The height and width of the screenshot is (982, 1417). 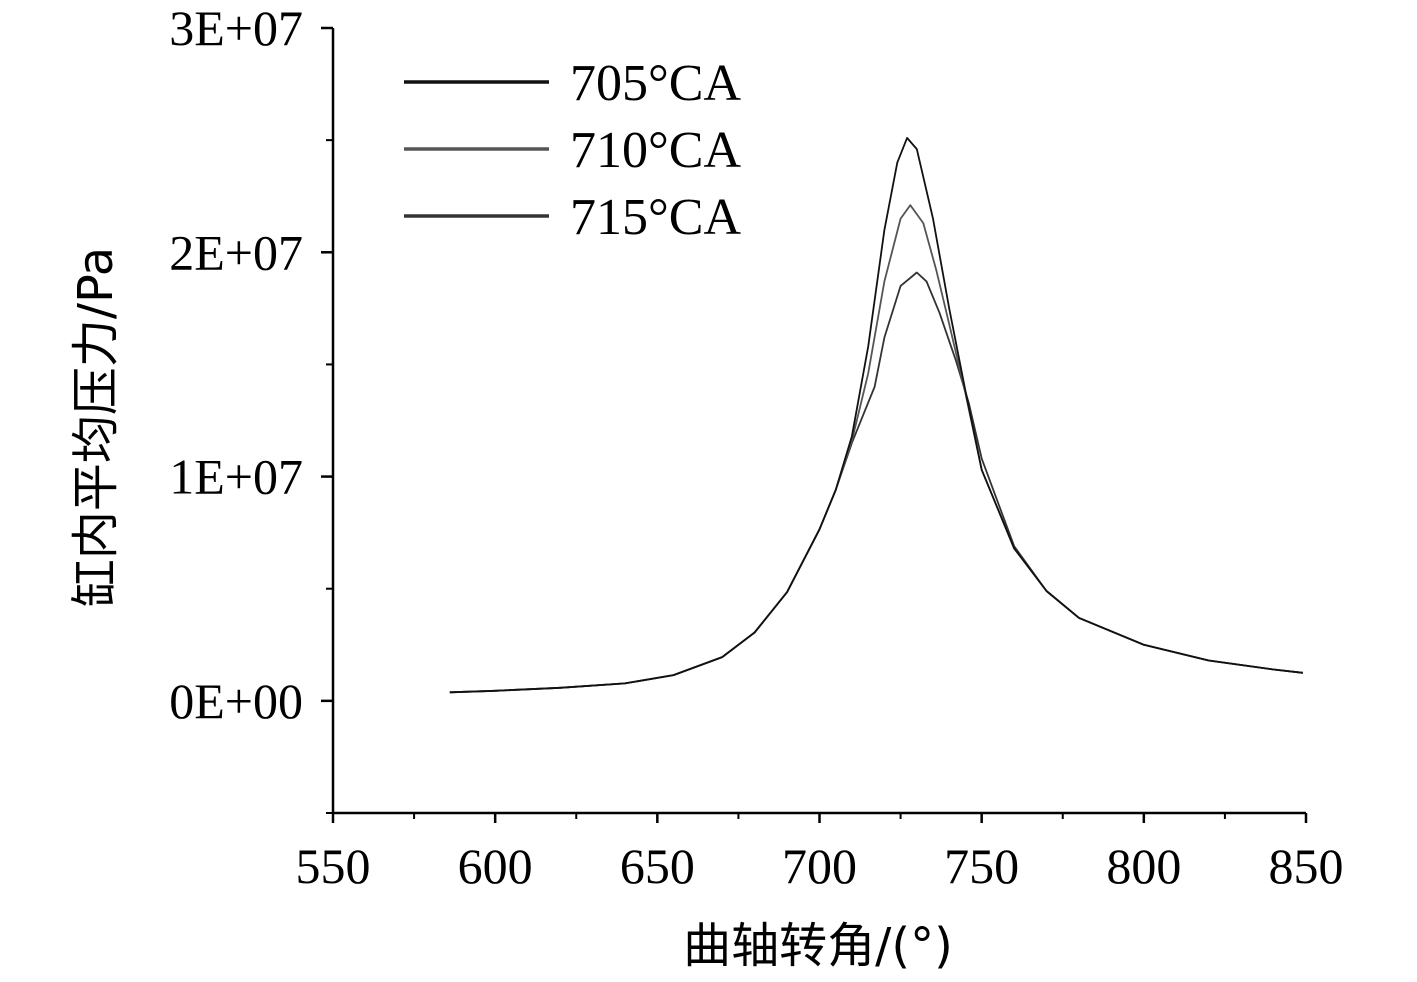 What do you see at coordinates (236, 28) in the screenshot?
I see `y-tick-label: 3E+07` at bounding box center [236, 28].